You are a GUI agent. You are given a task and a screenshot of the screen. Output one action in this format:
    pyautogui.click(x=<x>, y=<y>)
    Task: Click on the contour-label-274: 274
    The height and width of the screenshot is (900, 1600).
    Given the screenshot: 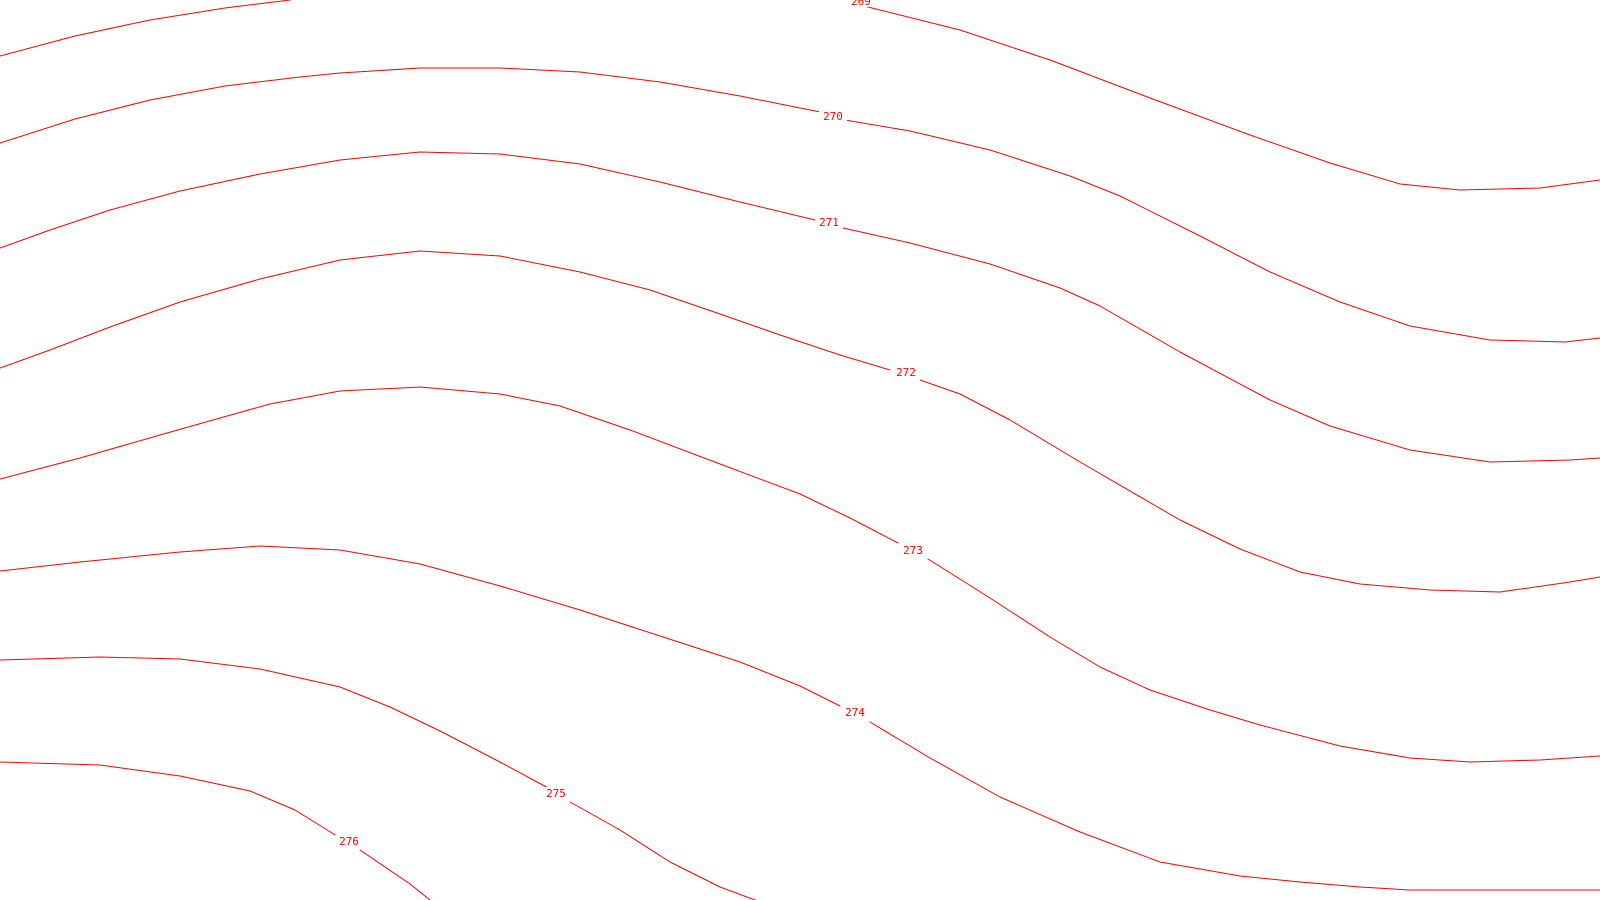 What is the action you would take?
    pyautogui.click(x=855, y=712)
    